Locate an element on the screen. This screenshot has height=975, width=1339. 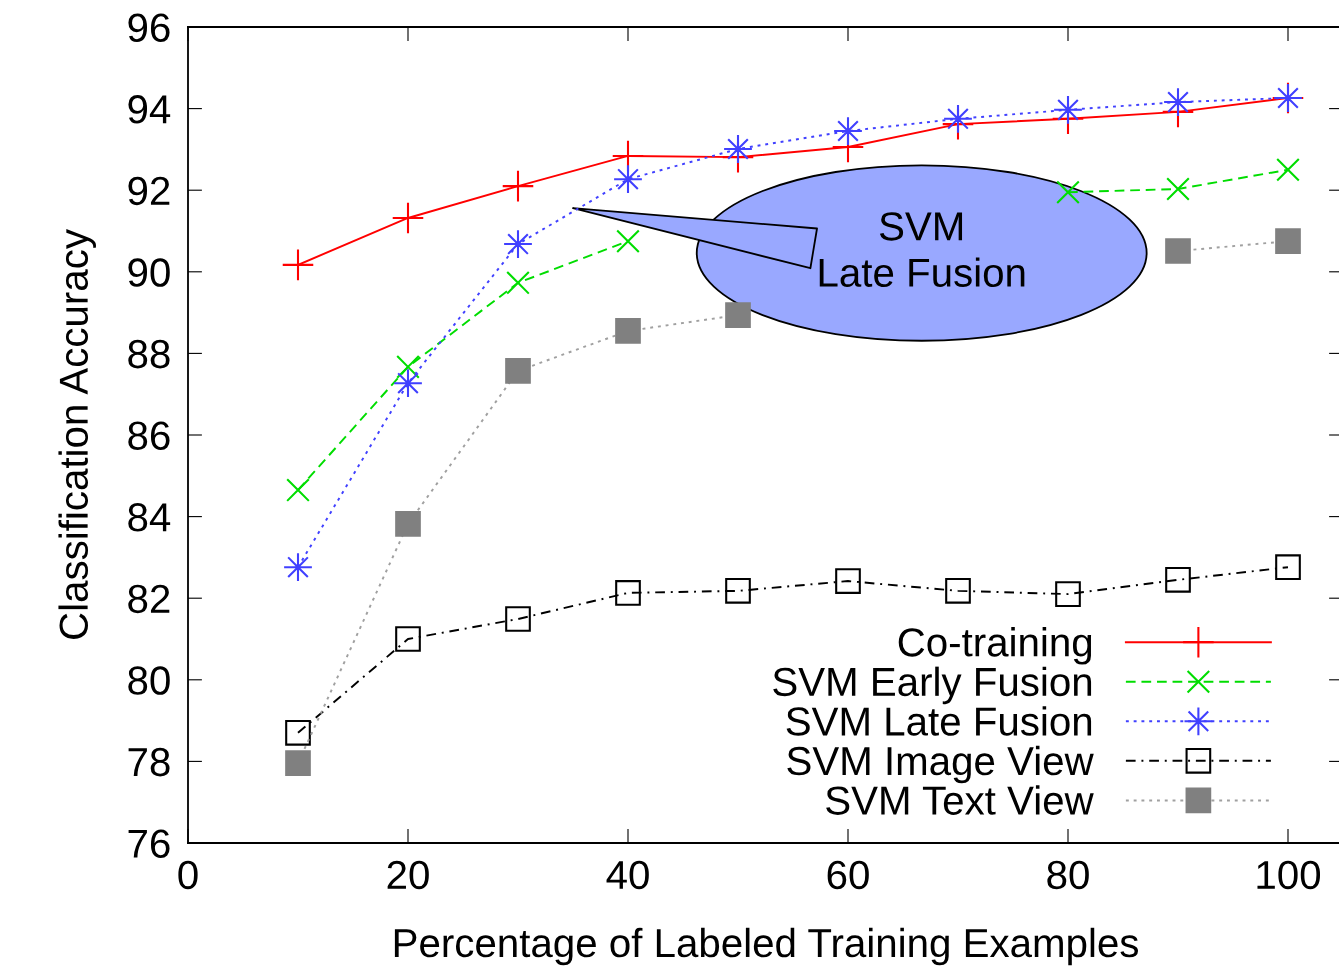
legend-label: Co-training is located at coordinates (995, 646).